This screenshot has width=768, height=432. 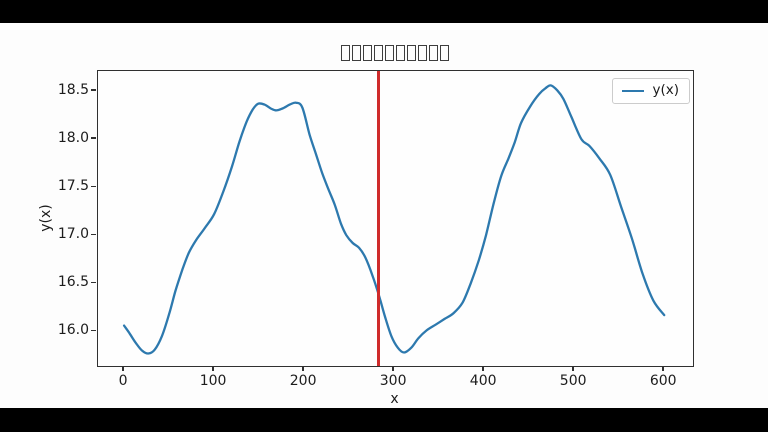 What do you see at coordinates (384, 11) in the screenshot?
I see `letterbox-bar-top` at bounding box center [384, 11].